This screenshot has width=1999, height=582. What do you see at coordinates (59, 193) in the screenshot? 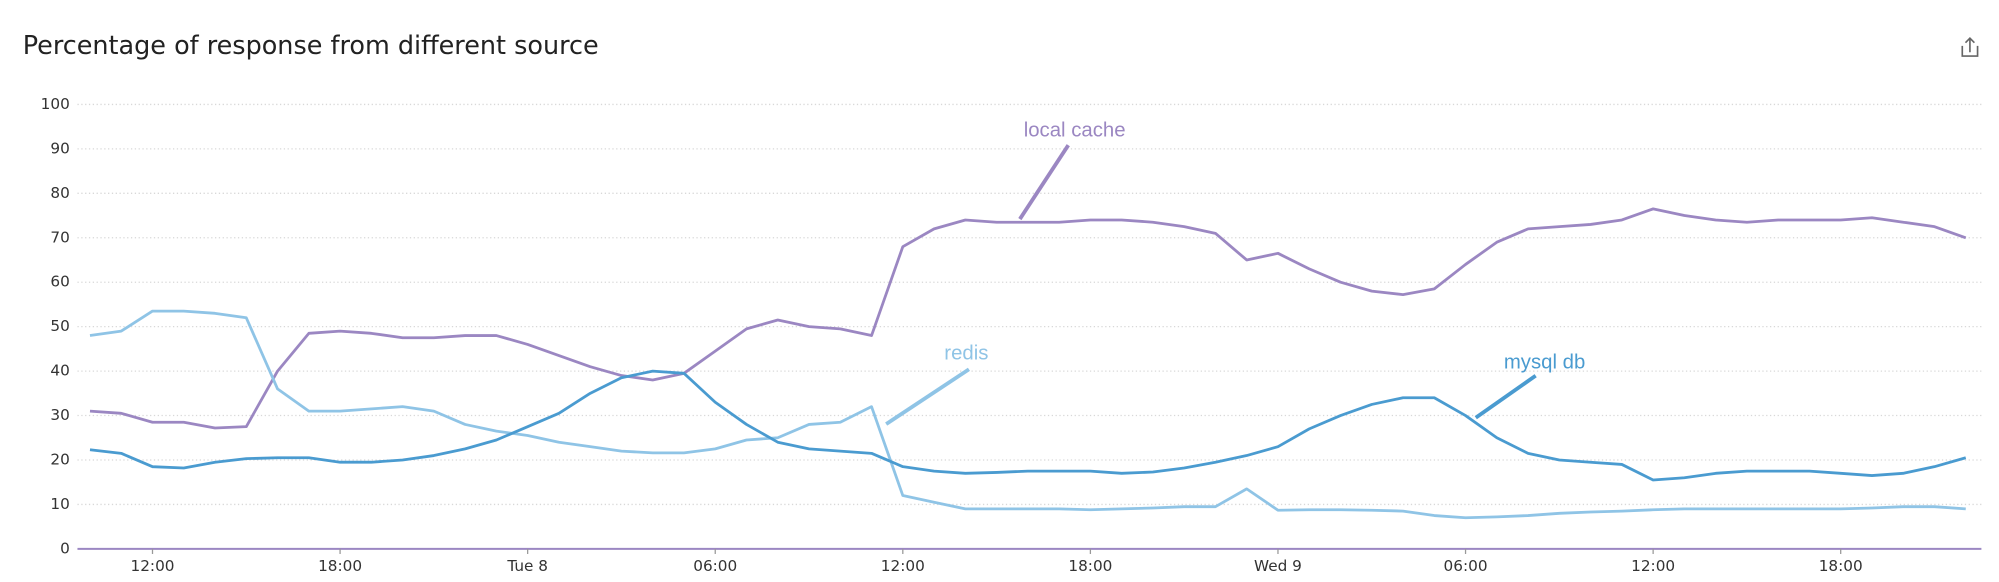
I see `y-tick-label: 80` at bounding box center [59, 193].